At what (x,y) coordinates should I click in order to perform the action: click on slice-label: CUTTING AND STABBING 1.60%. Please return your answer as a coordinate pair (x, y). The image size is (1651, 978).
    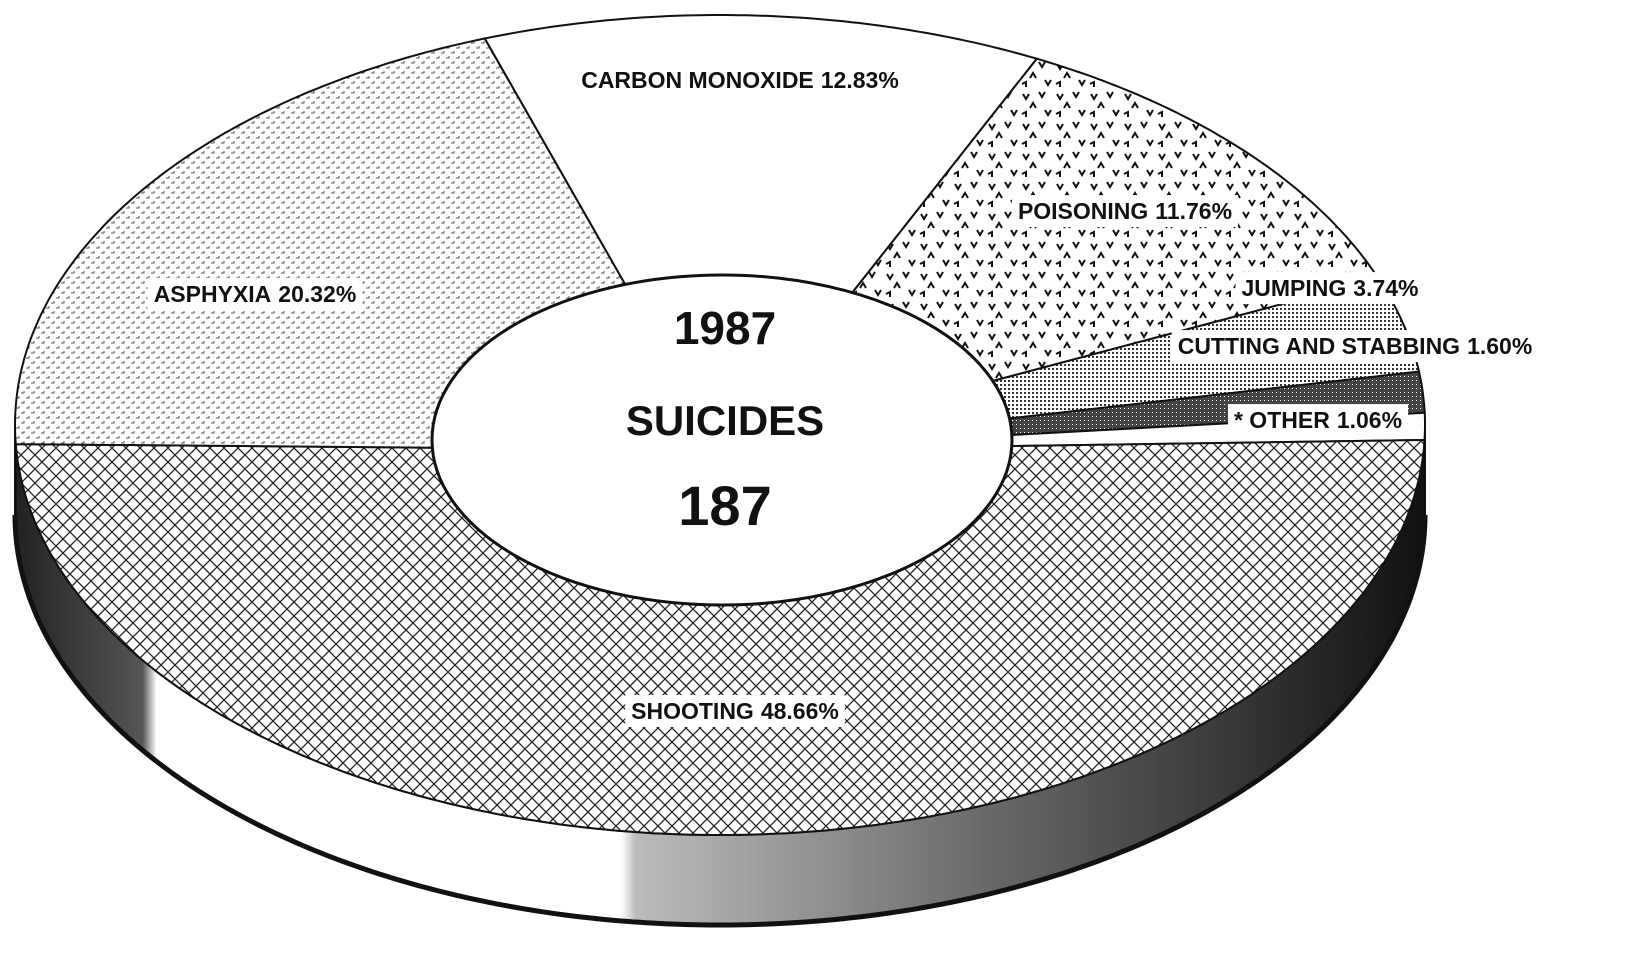
    Looking at the image, I should click on (1355, 346).